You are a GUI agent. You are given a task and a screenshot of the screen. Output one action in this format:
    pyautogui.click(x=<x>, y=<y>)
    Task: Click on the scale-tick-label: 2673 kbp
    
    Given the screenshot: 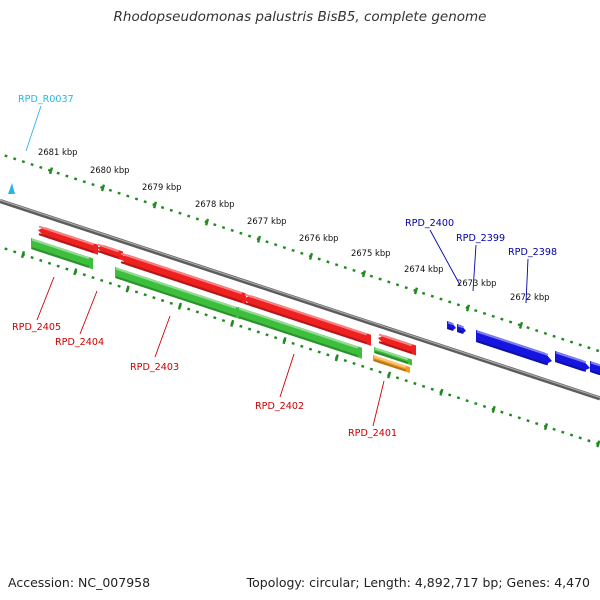 What is the action you would take?
    pyautogui.click(x=476, y=283)
    